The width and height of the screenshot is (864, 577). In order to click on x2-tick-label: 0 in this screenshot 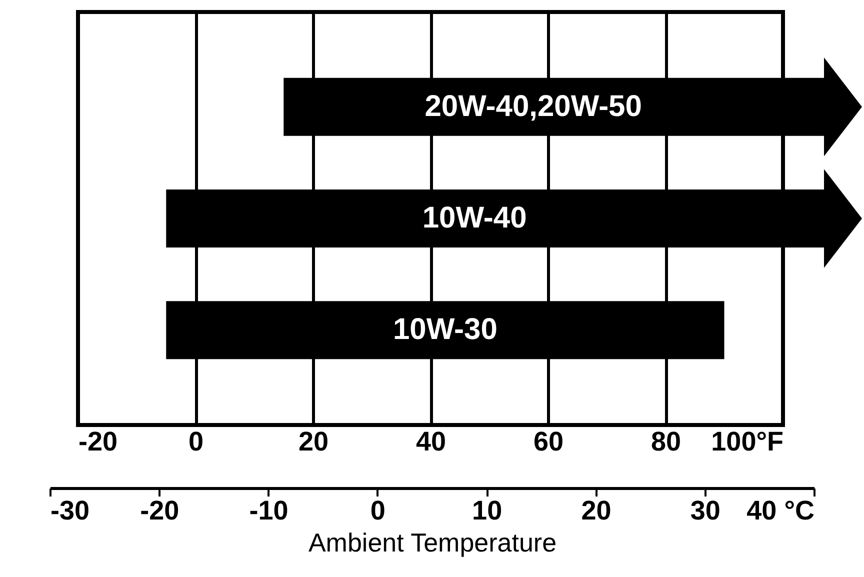, I will do `click(378, 511)`.